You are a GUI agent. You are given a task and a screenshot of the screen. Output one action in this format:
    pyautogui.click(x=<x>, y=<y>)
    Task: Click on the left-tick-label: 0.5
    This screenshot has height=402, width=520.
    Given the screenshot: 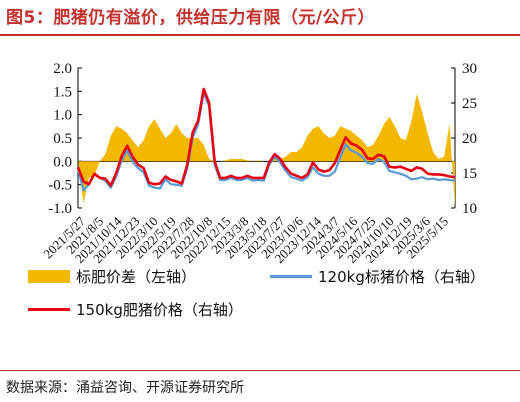 What is the action you would take?
    pyautogui.click(x=62, y=139)
    